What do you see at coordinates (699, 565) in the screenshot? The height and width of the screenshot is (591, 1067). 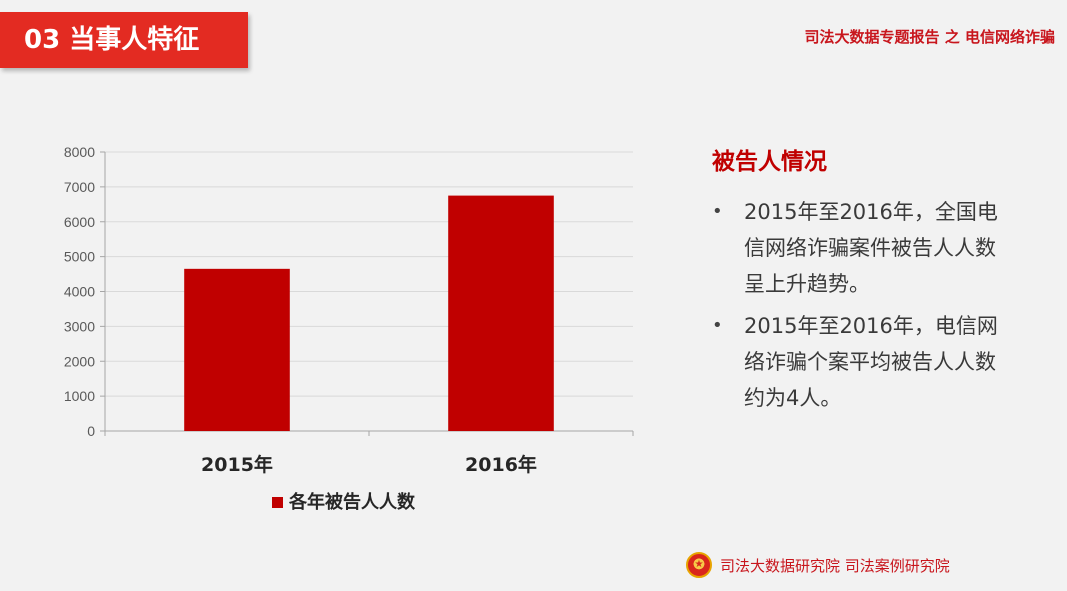 I see `court-emblem-icon: ★` at bounding box center [699, 565].